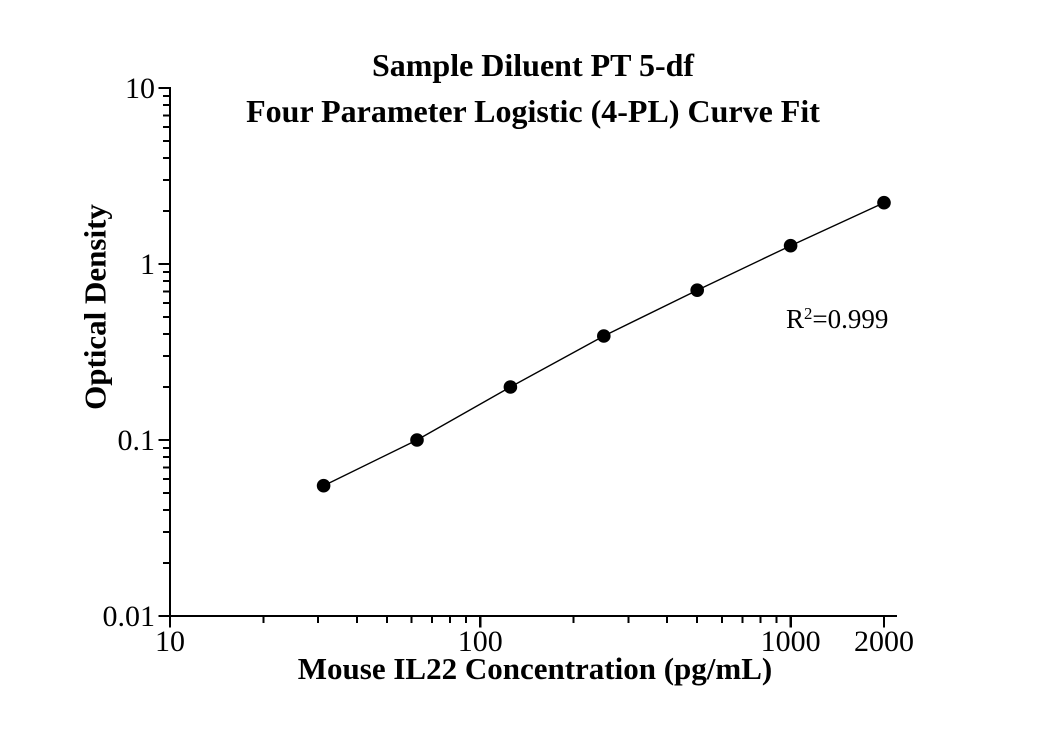  Describe the element at coordinates (884, 641) in the screenshot. I see `x-tick-label: 2000` at that location.